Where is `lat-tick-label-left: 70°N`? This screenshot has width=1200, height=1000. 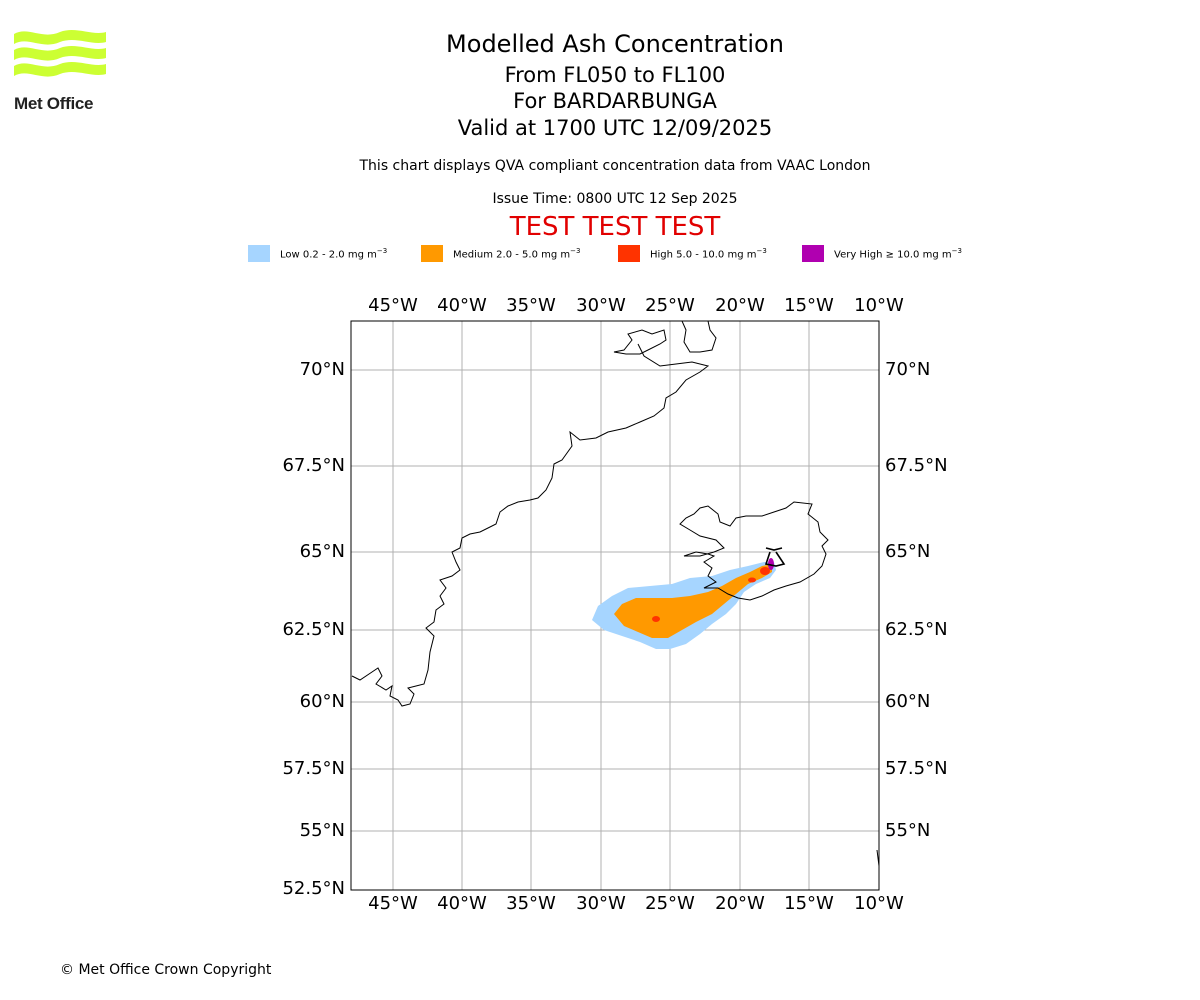
lat-tick-label-left: 70°N is located at coordinates (322, 369).